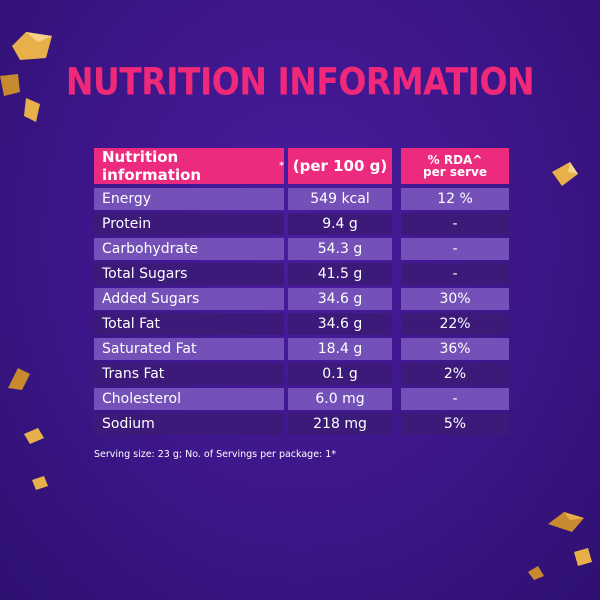 The height and width of the screenshot is (600, 600). What do you see at coordinates (455, 324) in the screenshot?
I see `row-rda: 22%` at bounding box center [455, 324].